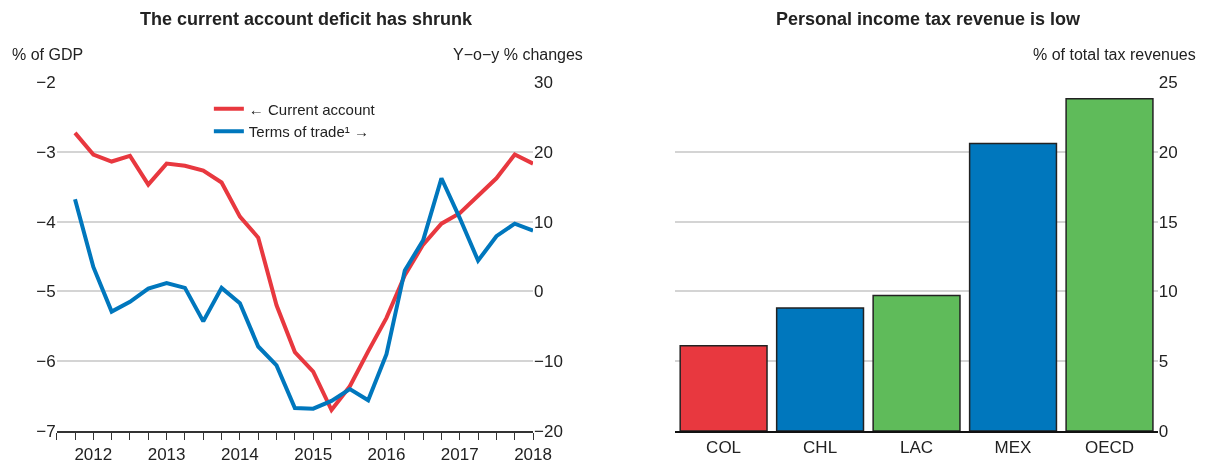  What do you see at coordinates (1168, 152) in the screenshot?
I see `y-tick-label: 20` at bounding box center [1168, 152].